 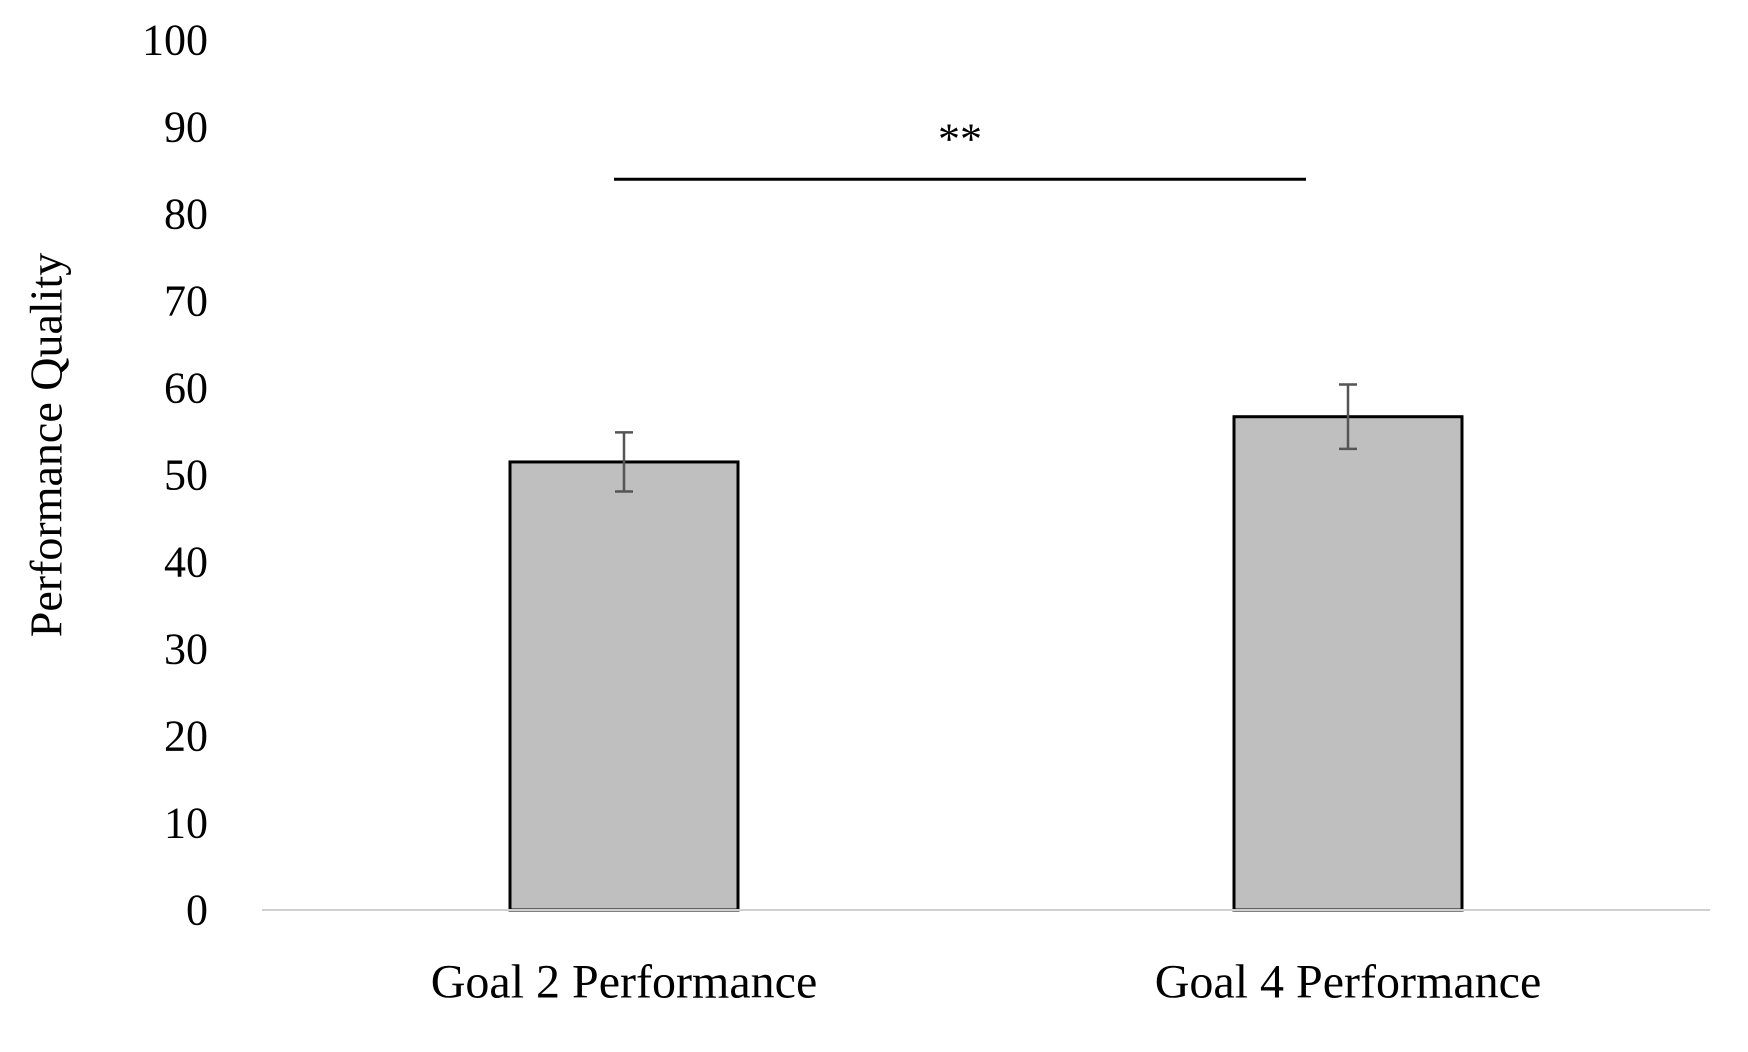 What do you see at coordinates (186, 475) in the screenshot?
I see `y-tick-label: 50` at bounding box center [186, 475].